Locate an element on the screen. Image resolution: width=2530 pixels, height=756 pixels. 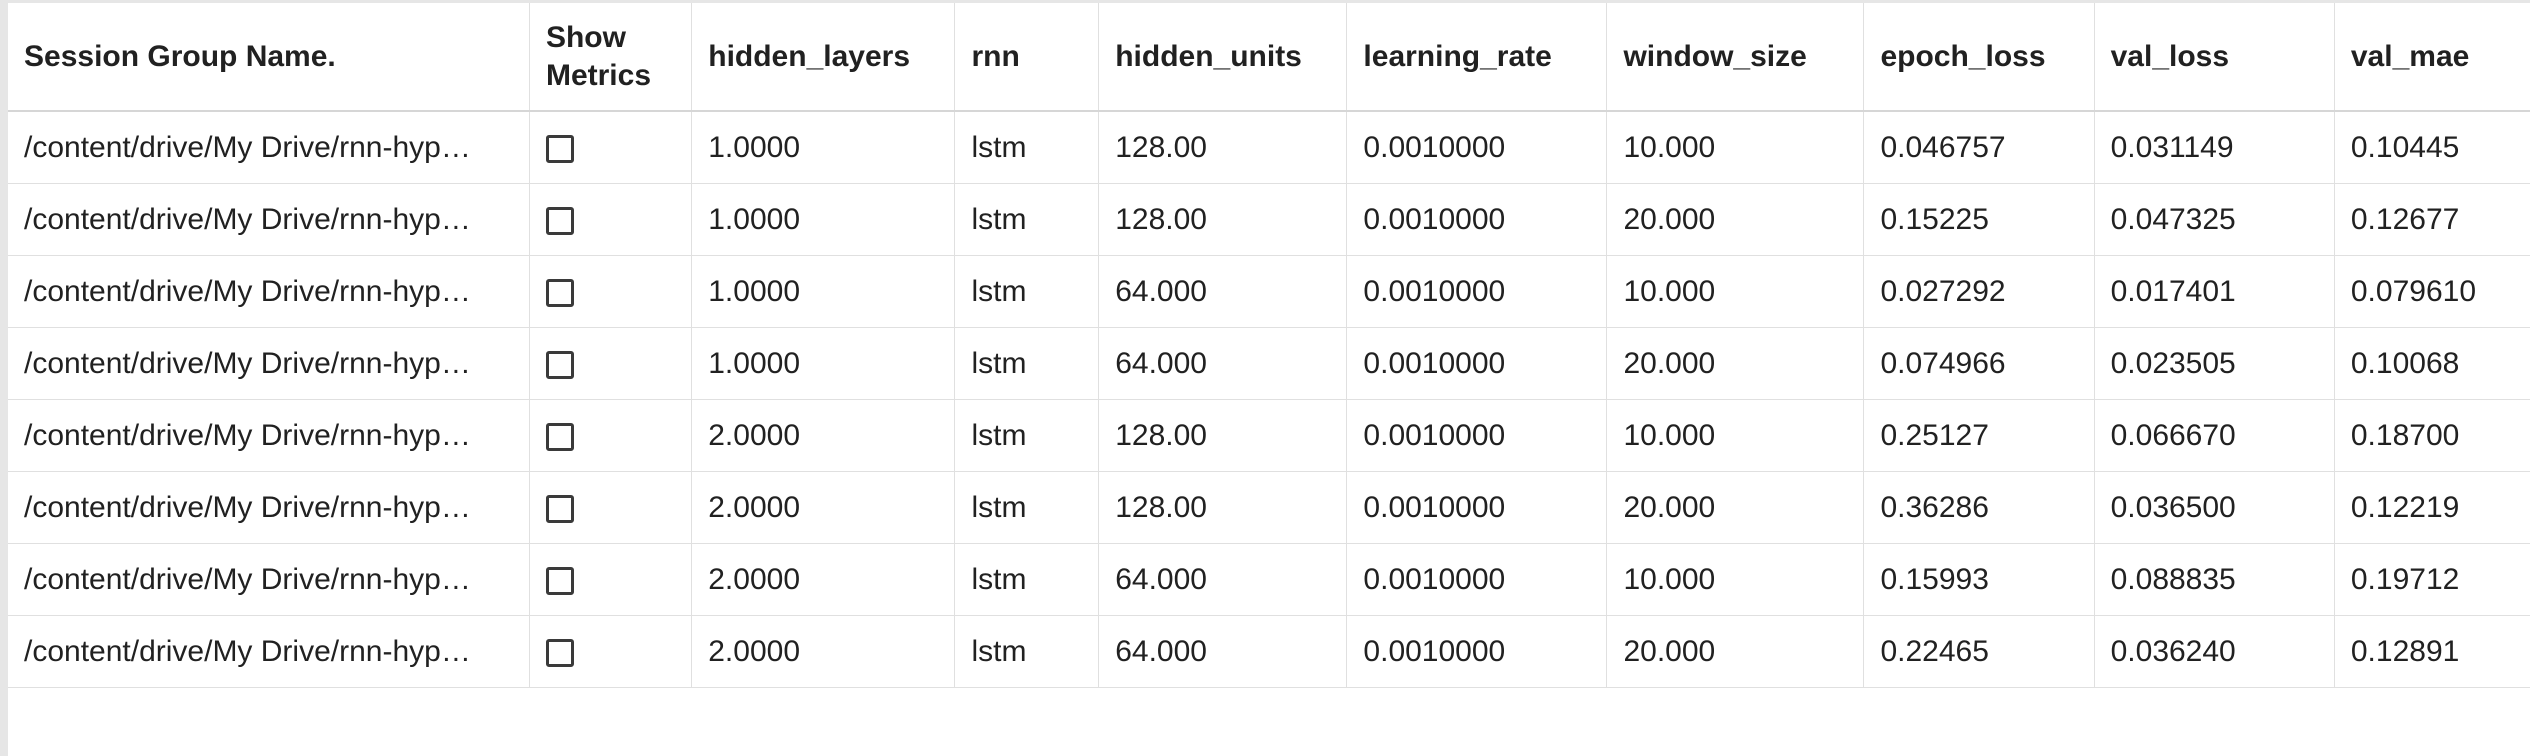
header-show-metrics: Show Metrics is located at coordinates (611, 57).